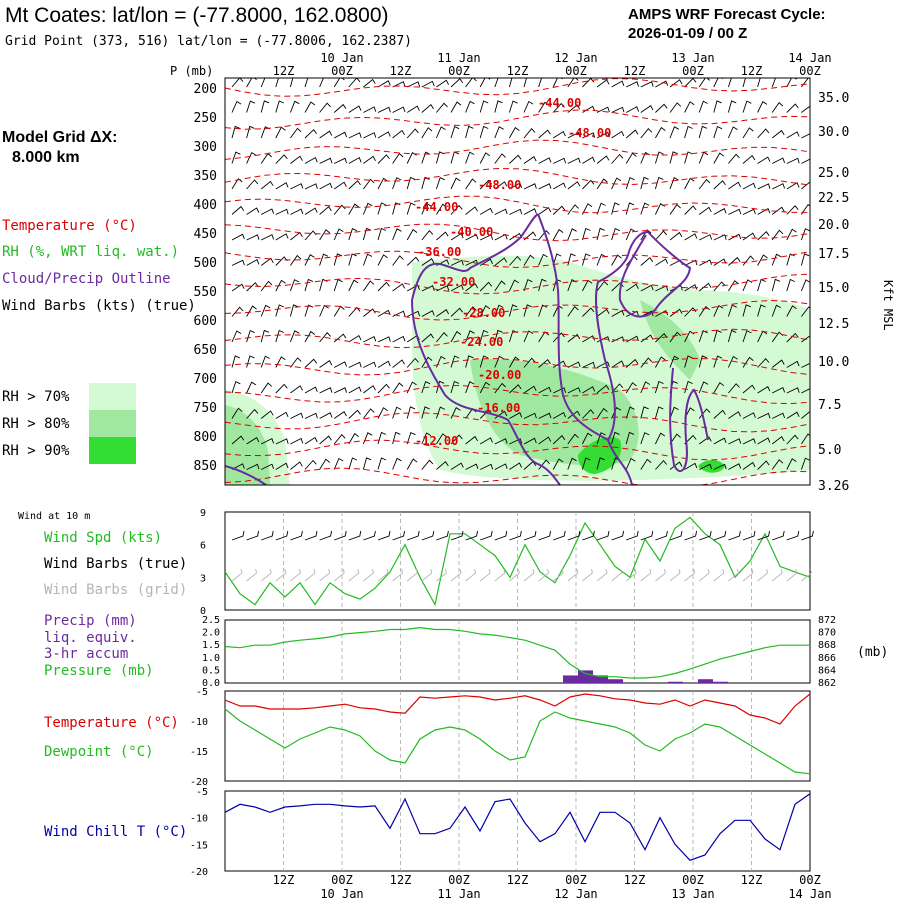 The image size is (900, 904). What do you see at coordinates (833, 288) in the screenshot?
I see `height-tick: 15.0` at bounding box center [833, 288].